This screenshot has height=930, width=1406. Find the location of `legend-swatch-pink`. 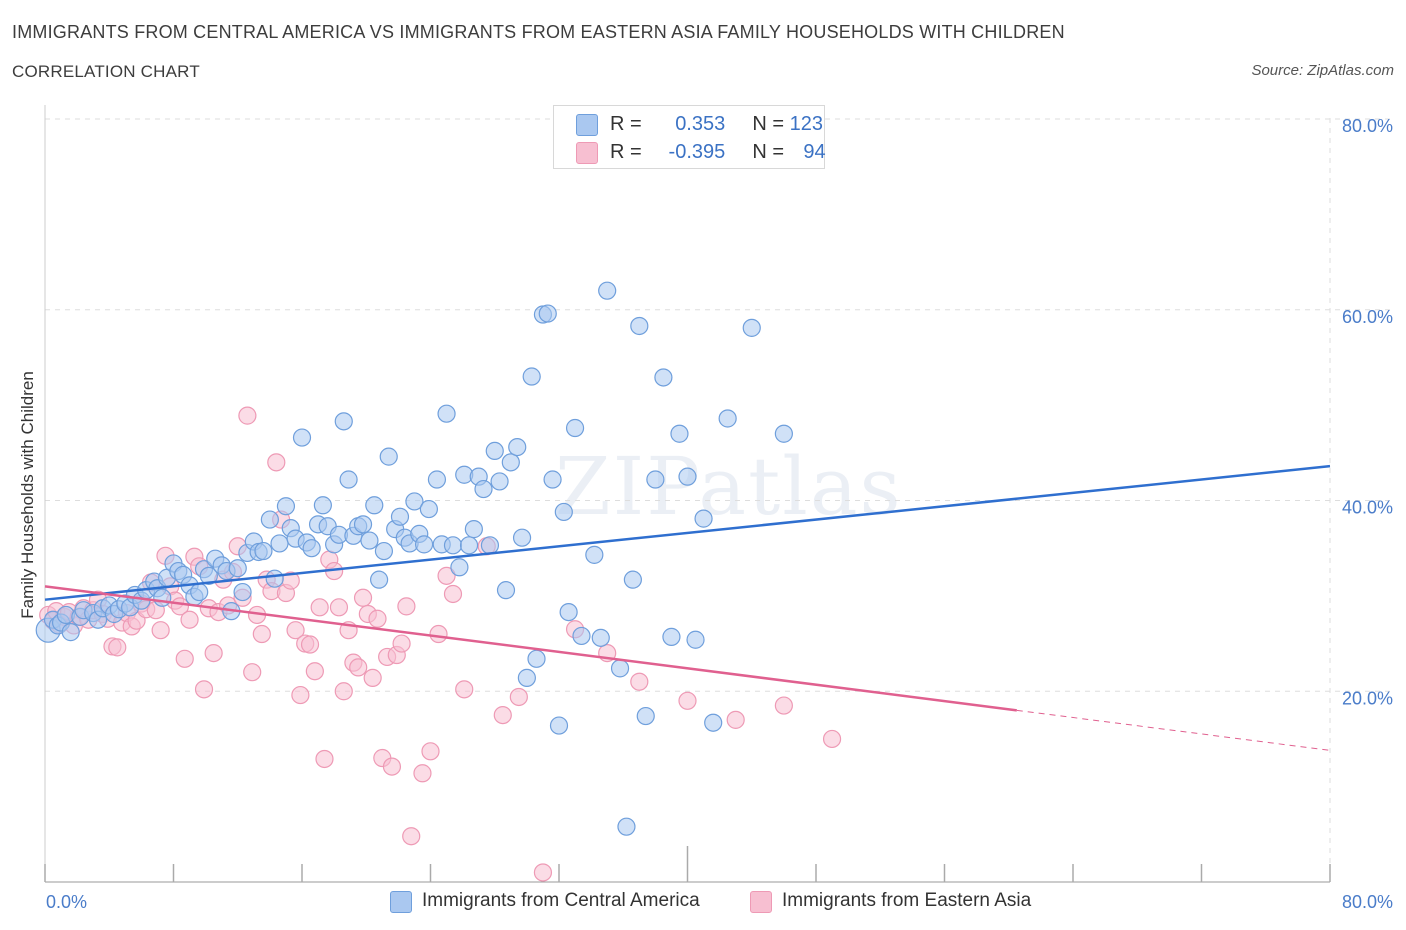

legend-swatch-pink is located at coordinates (587, 153).